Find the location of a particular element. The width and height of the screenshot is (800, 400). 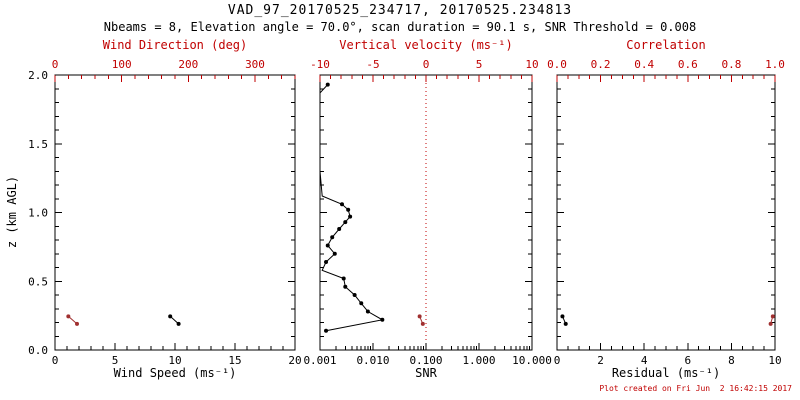

tick-label: 2 is located at coordinates (600, 360).